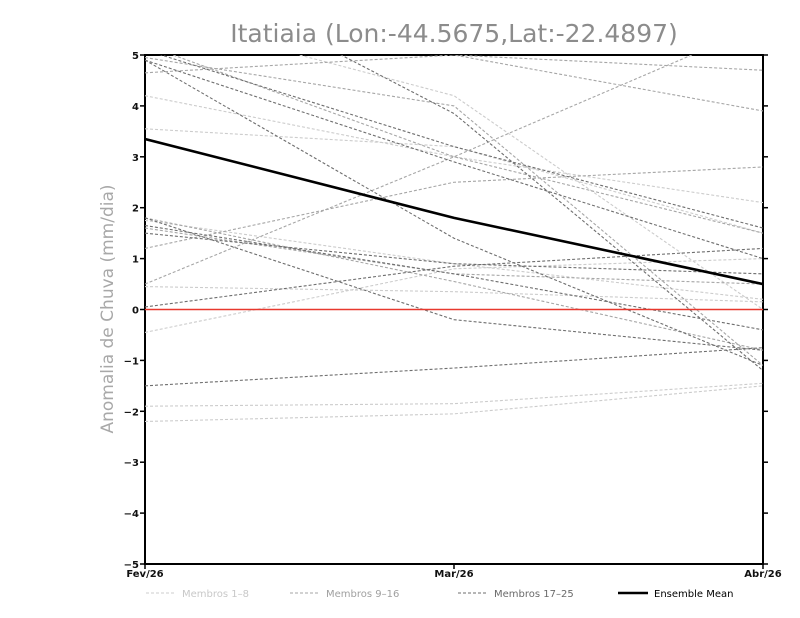 The image size is (800, 618). Describe the element at coordinates (131, 412) in the screenshot. I see `y-tick-label: −2` at that location.